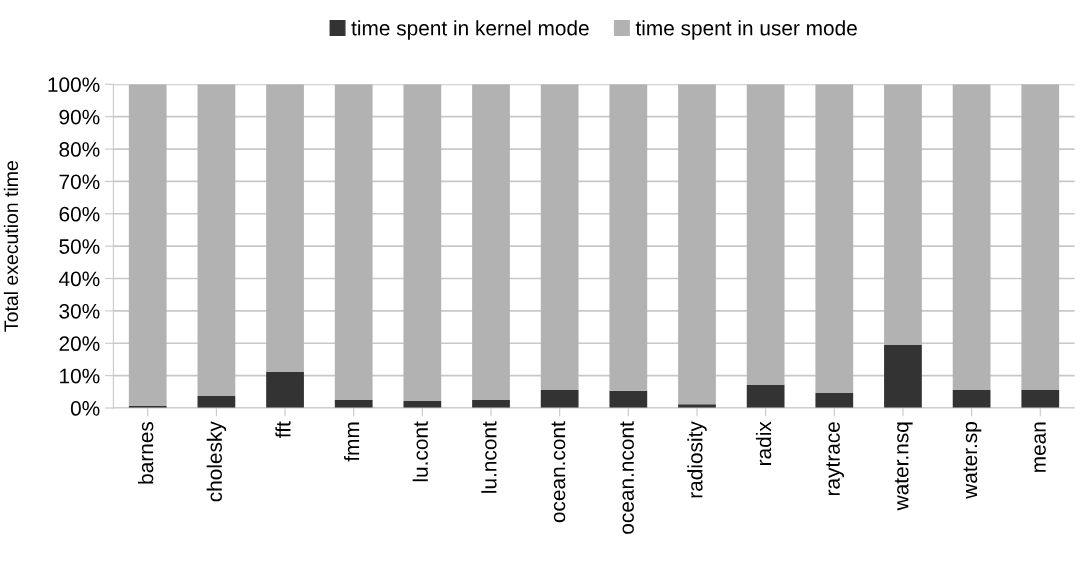  Describe the element at coordinates (352, 442) in the screenshot. I see `x-tick-label: fmm` at that location.